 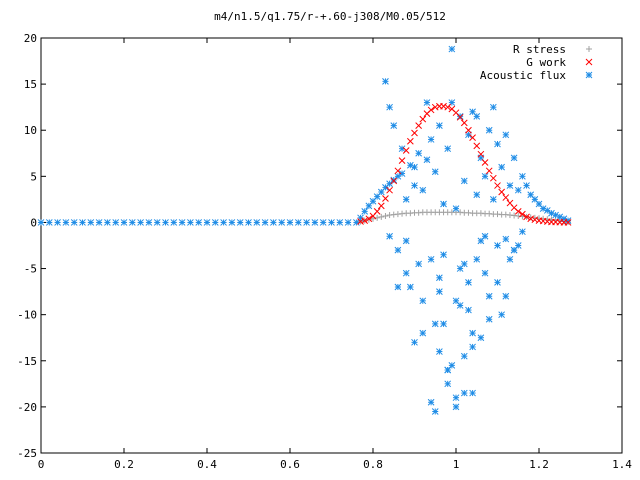 What do you see at coordinates (589, 75) in the screenshot?
I see `legend-marker` at bounding box center [589, 75].